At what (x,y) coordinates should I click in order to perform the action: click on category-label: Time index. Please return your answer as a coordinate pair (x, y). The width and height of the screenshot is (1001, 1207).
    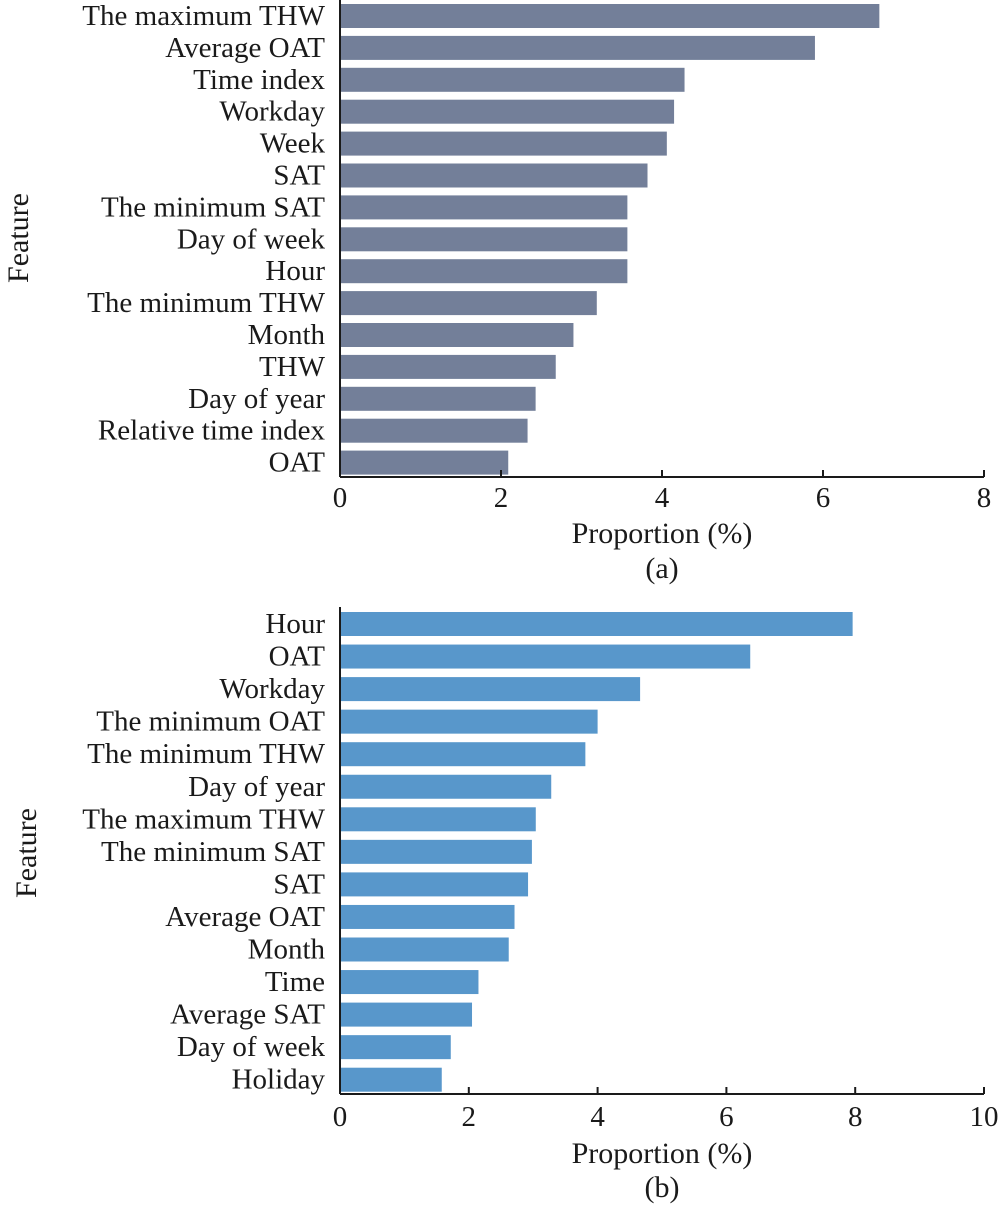
    Looking at the image, I should click on (259, 80).